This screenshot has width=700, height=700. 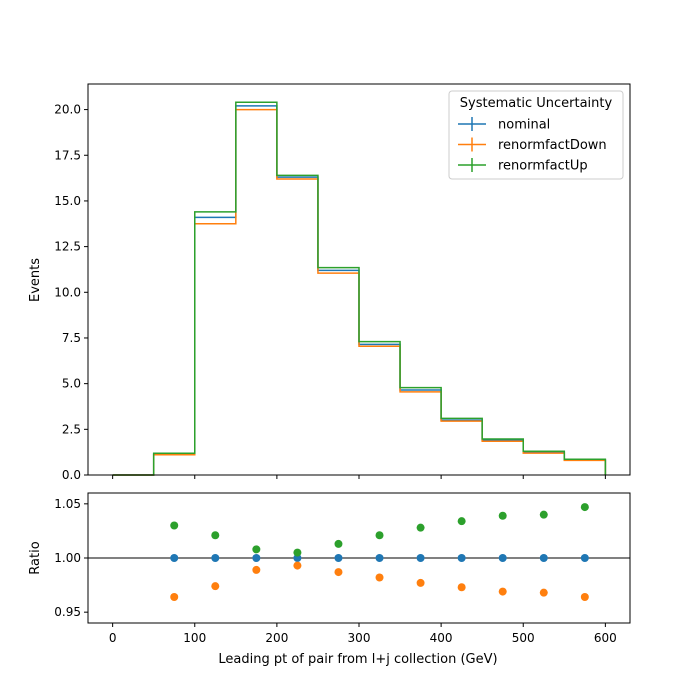 I want to click on legend-box, so click(x=536, y=135).